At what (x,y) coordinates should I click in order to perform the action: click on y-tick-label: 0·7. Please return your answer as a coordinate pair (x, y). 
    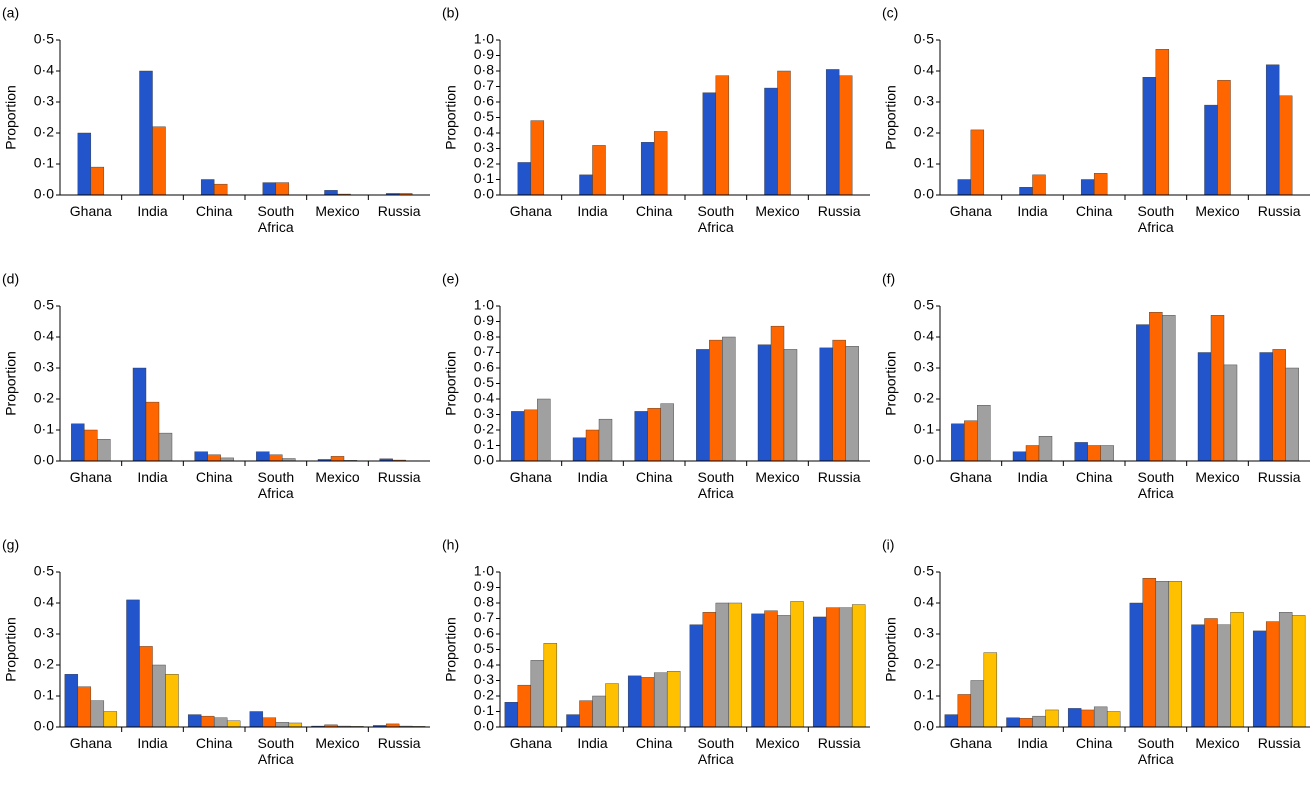
    Looking at the image, I should click on (484, 351).